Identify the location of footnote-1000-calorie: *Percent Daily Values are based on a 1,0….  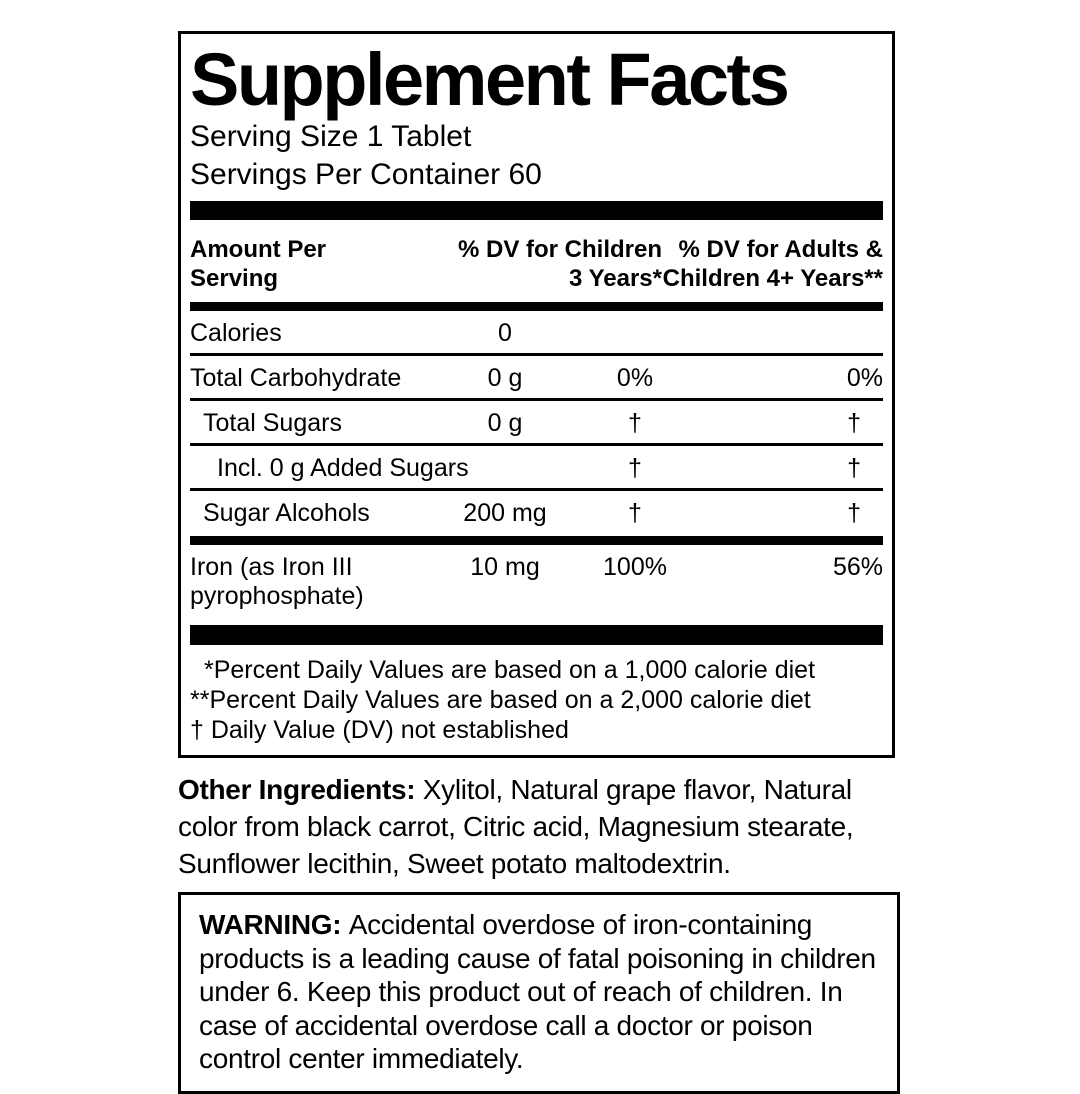
(510, 670).